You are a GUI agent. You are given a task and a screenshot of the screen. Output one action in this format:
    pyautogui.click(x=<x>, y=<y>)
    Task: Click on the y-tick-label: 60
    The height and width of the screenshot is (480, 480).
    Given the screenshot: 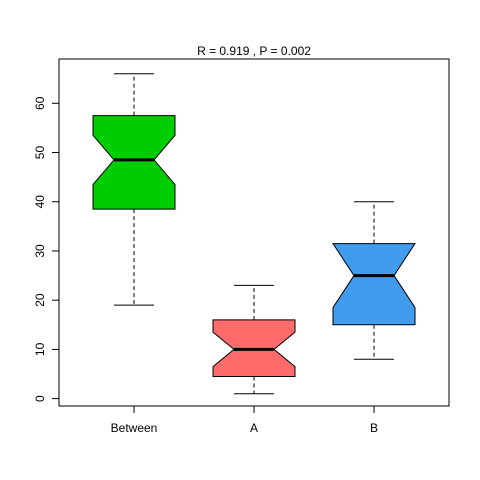 What is the action you would take?
    pyautogui.click(x=40, y=103)
    